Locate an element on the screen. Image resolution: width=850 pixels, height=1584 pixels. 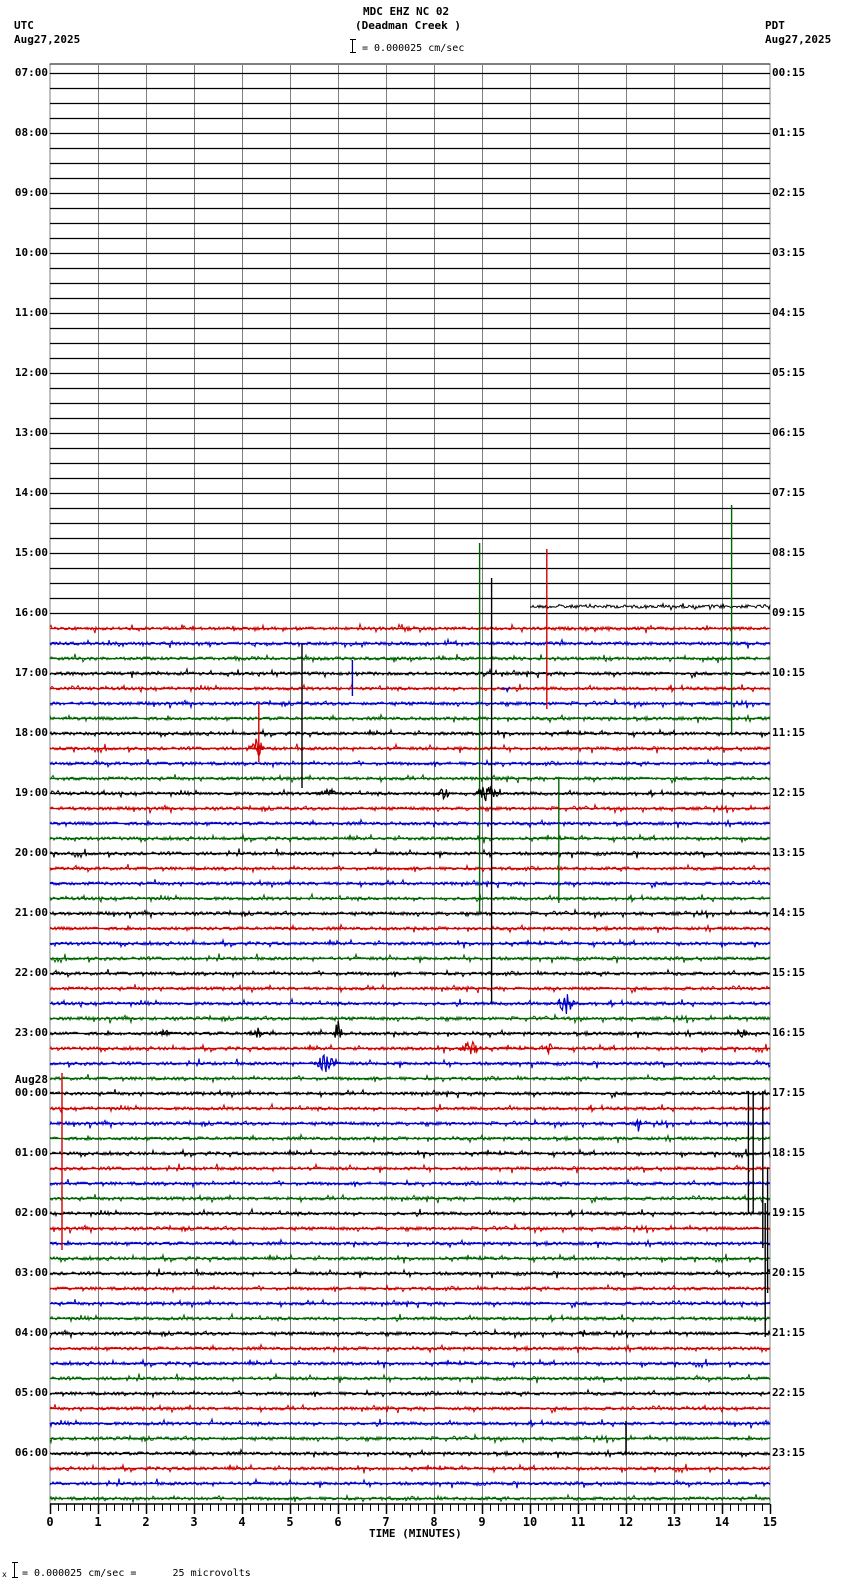
x-tick-label: 7 is located at coordinates (385, 1522).